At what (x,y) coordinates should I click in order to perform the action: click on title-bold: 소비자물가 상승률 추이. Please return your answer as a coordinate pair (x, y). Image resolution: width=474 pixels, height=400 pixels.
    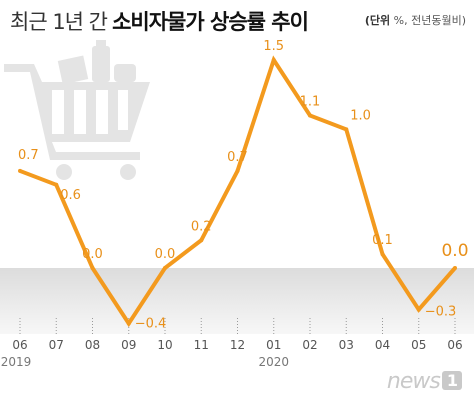
    Looking at the image, I should click on (210, 22).